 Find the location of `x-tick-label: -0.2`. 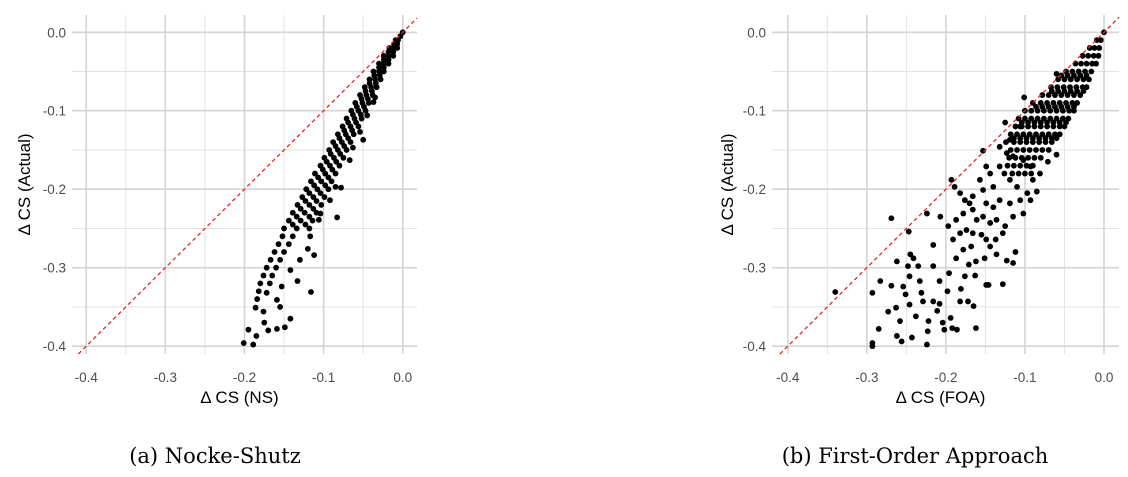

x-tick-label: -0.2 is located at coordinates (945, 377).